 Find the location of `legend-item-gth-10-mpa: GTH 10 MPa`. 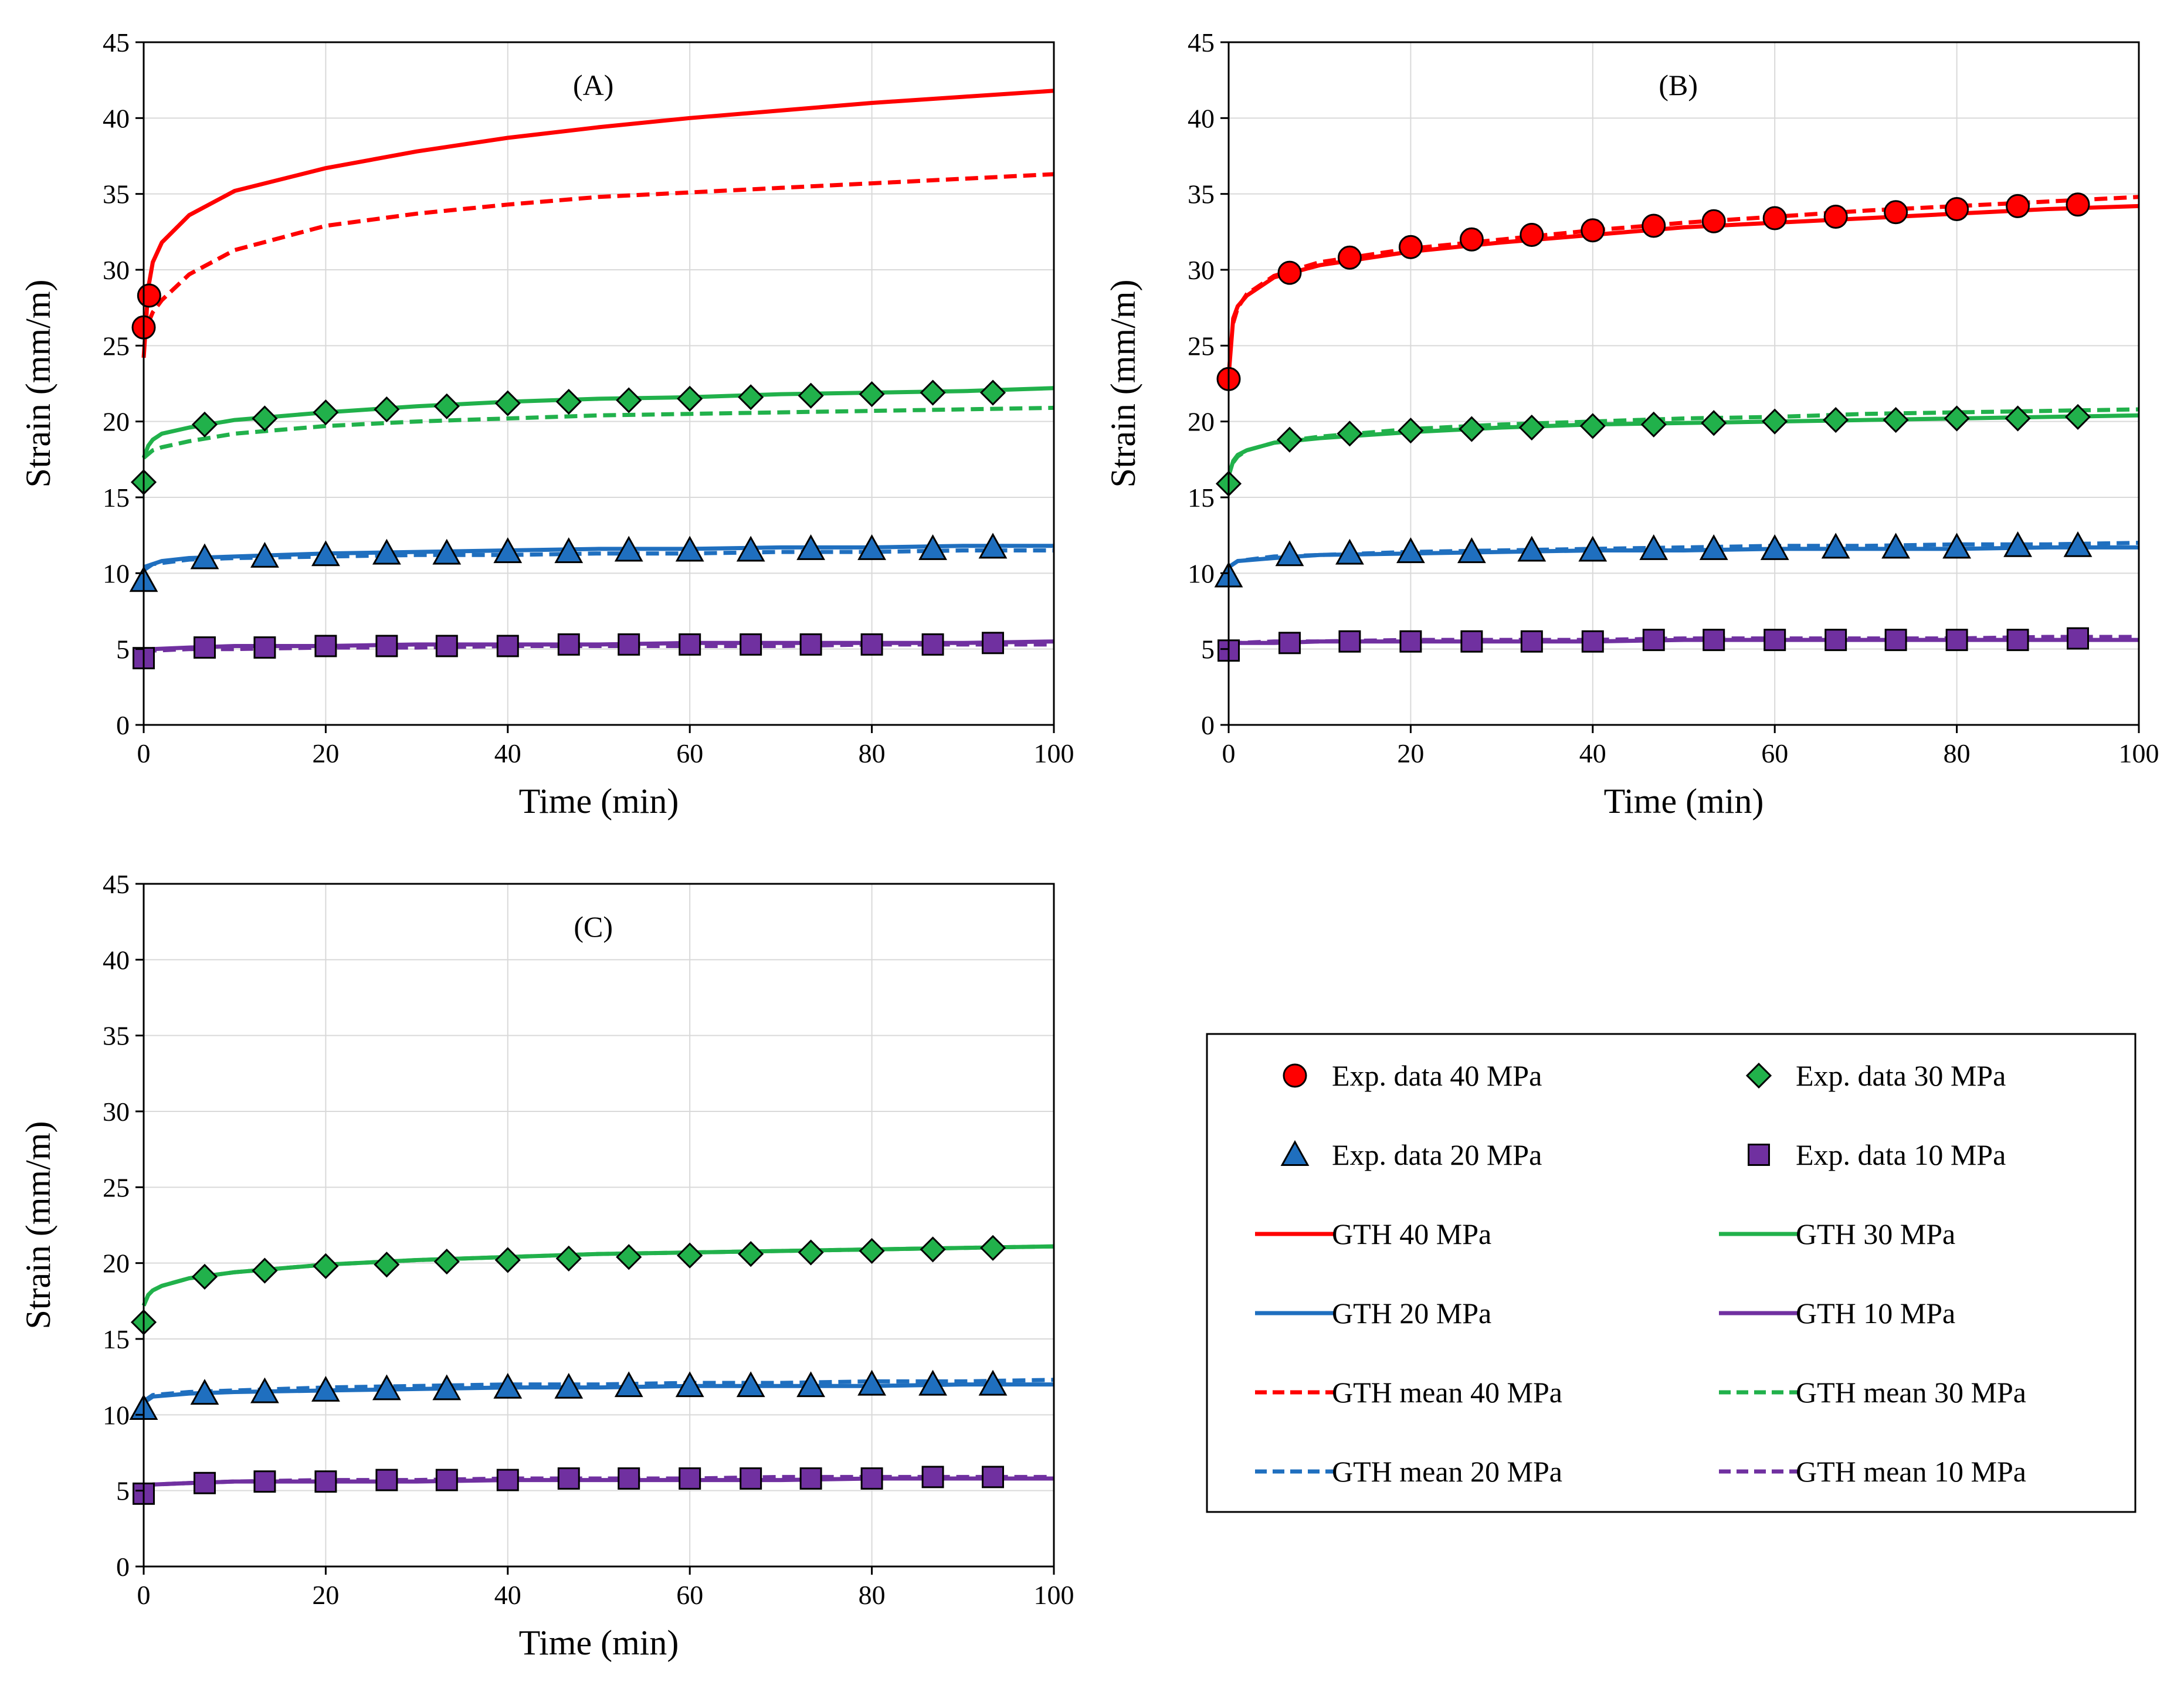

legend-item-gth-10-mpa: GTH 10 MPa is located at coordinates (1837, 1313).